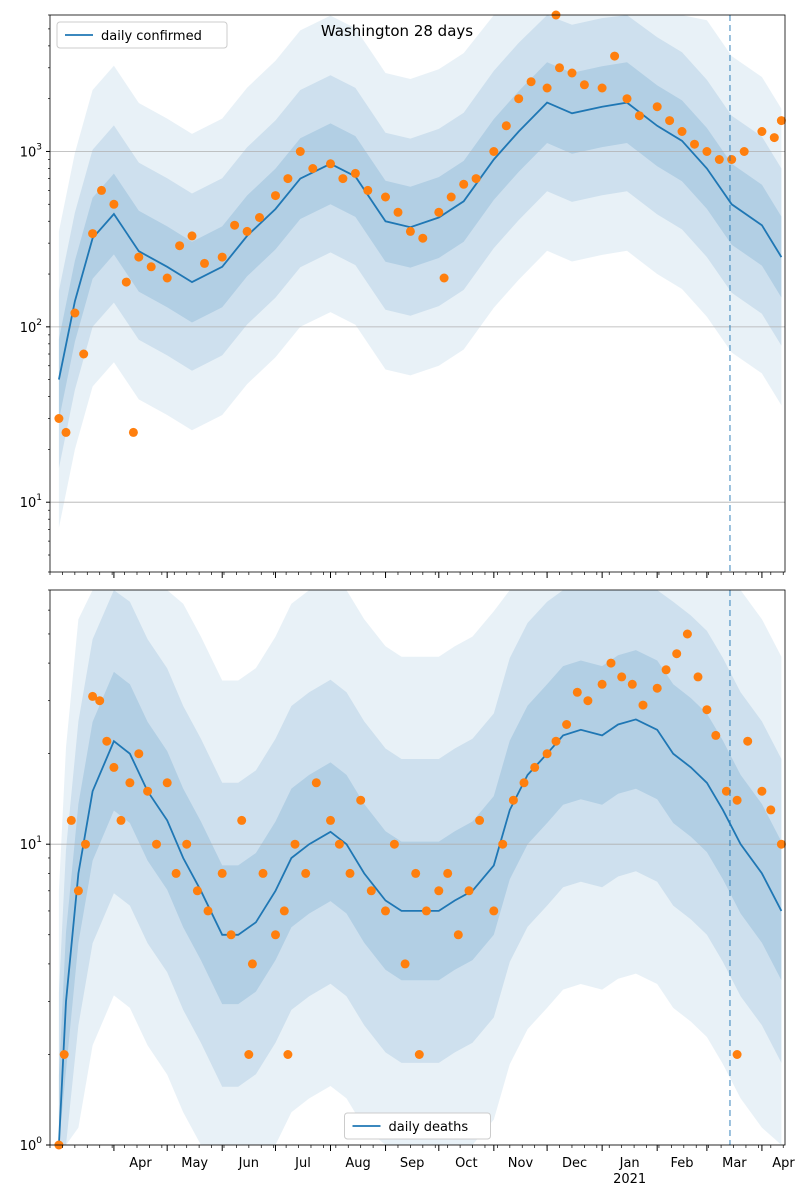 The width and height of the screenshot is (800, 1200). I want to click on y-tick-label: 10³, so click(31, 151).